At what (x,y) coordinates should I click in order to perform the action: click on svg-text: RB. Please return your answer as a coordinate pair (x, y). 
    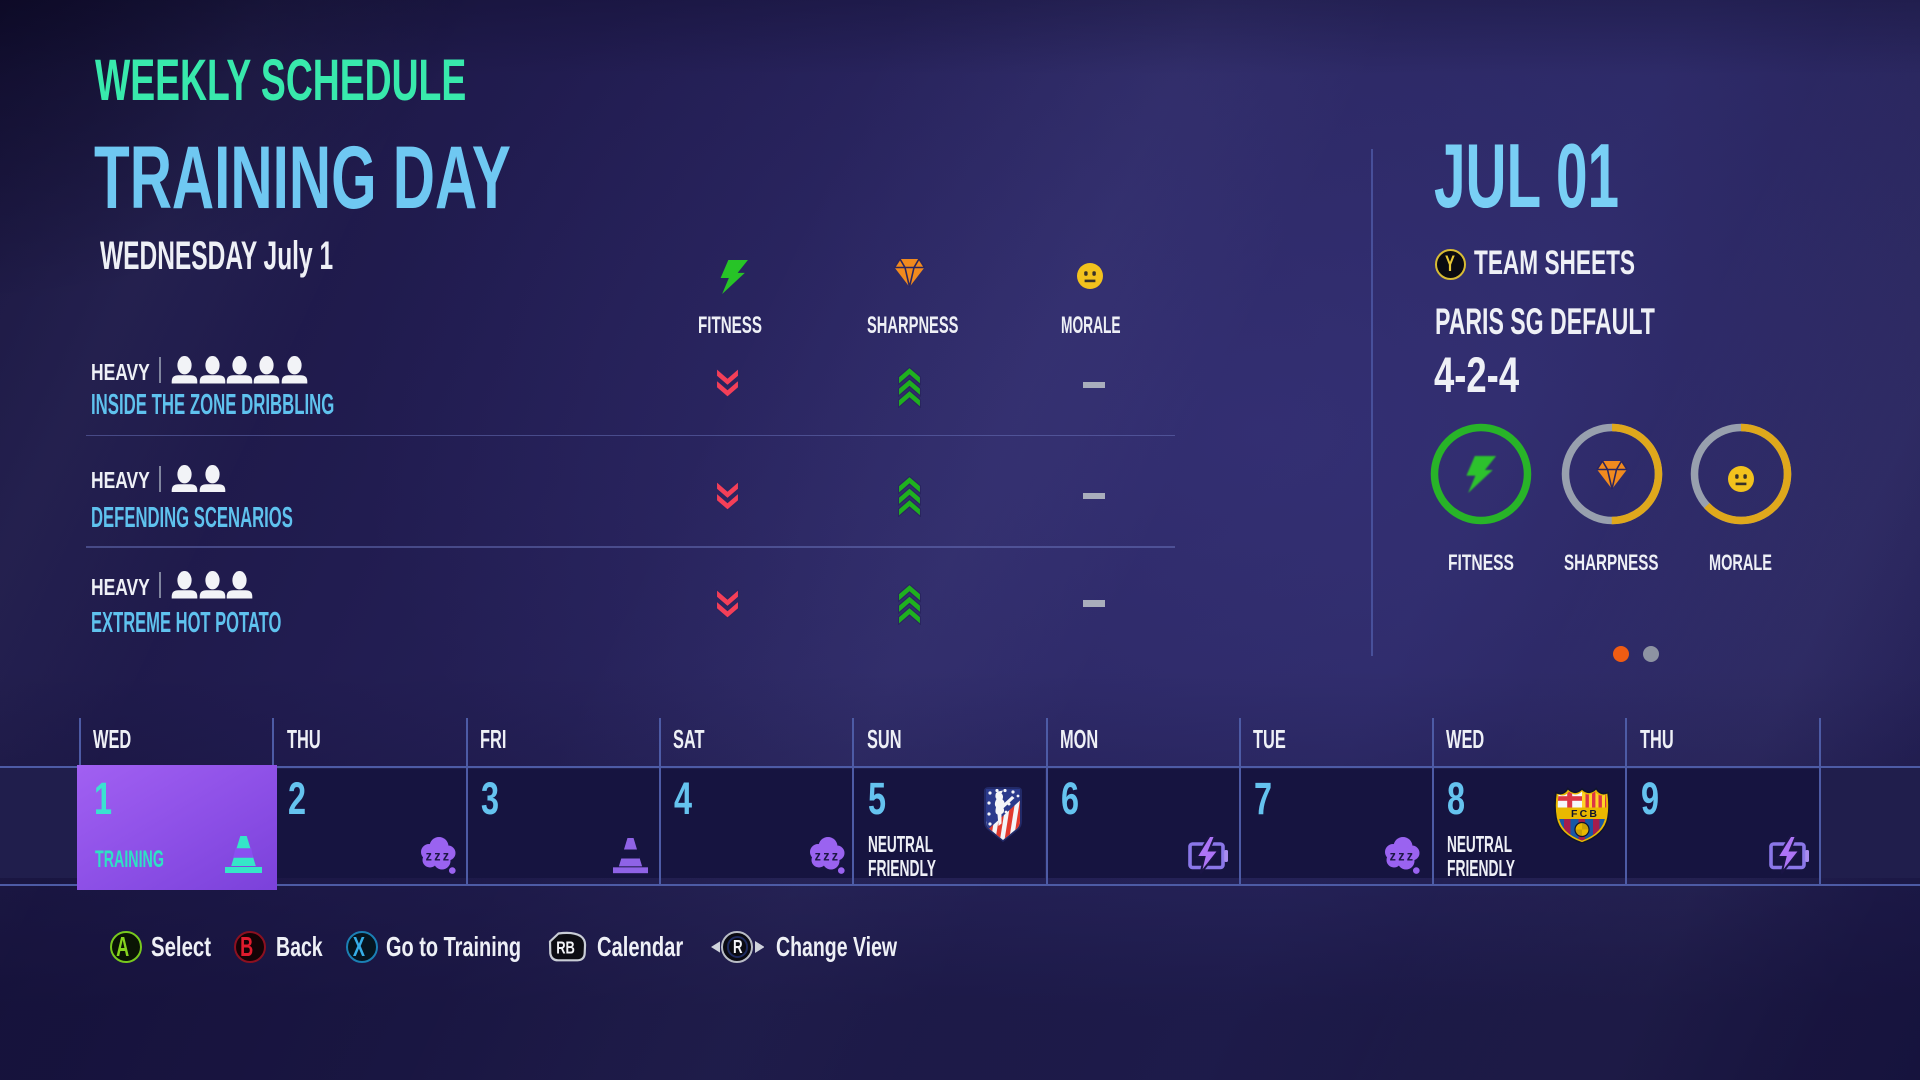
    Looking at the image, I should click on (565, 948).